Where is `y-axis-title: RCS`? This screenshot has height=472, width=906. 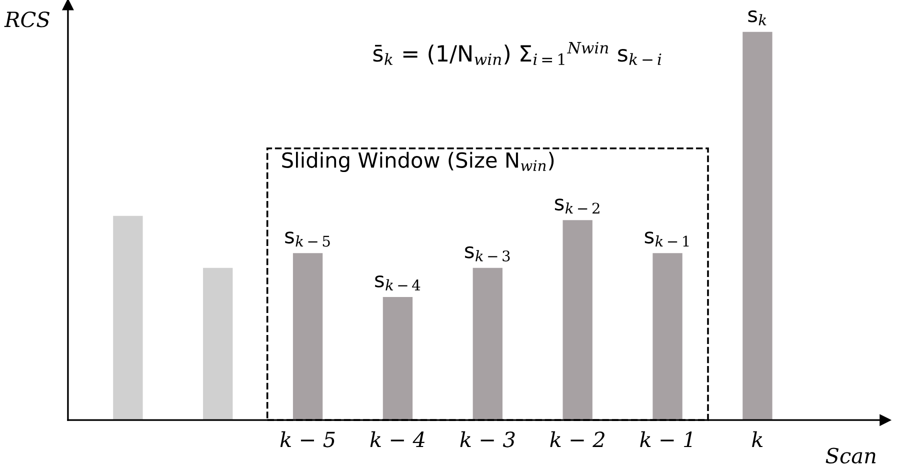 y-axis-title: RCS is located at coordinates (27, 20).